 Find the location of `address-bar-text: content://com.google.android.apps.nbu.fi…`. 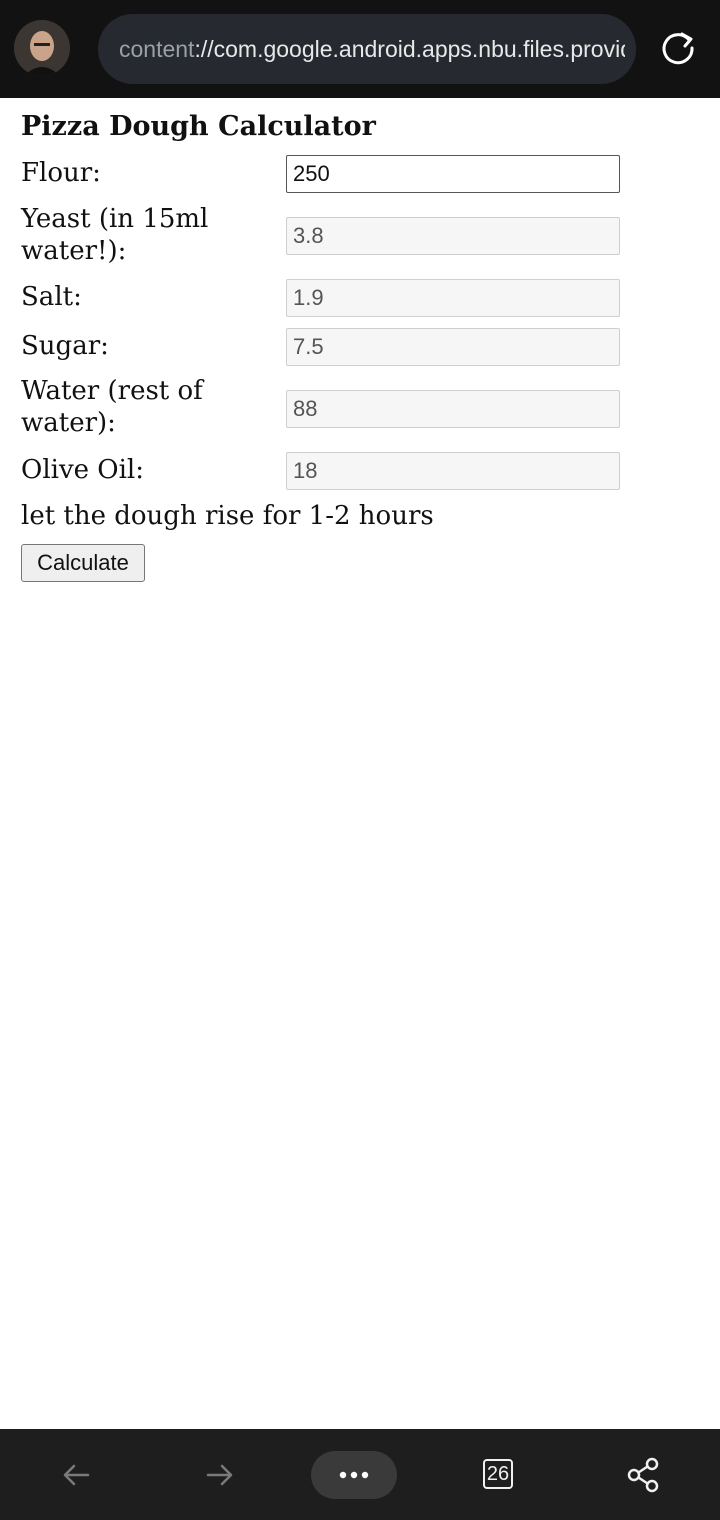

address-bar-text: content://com.google.android.apps.nbu.fi… is located at coordinates (372, 49).